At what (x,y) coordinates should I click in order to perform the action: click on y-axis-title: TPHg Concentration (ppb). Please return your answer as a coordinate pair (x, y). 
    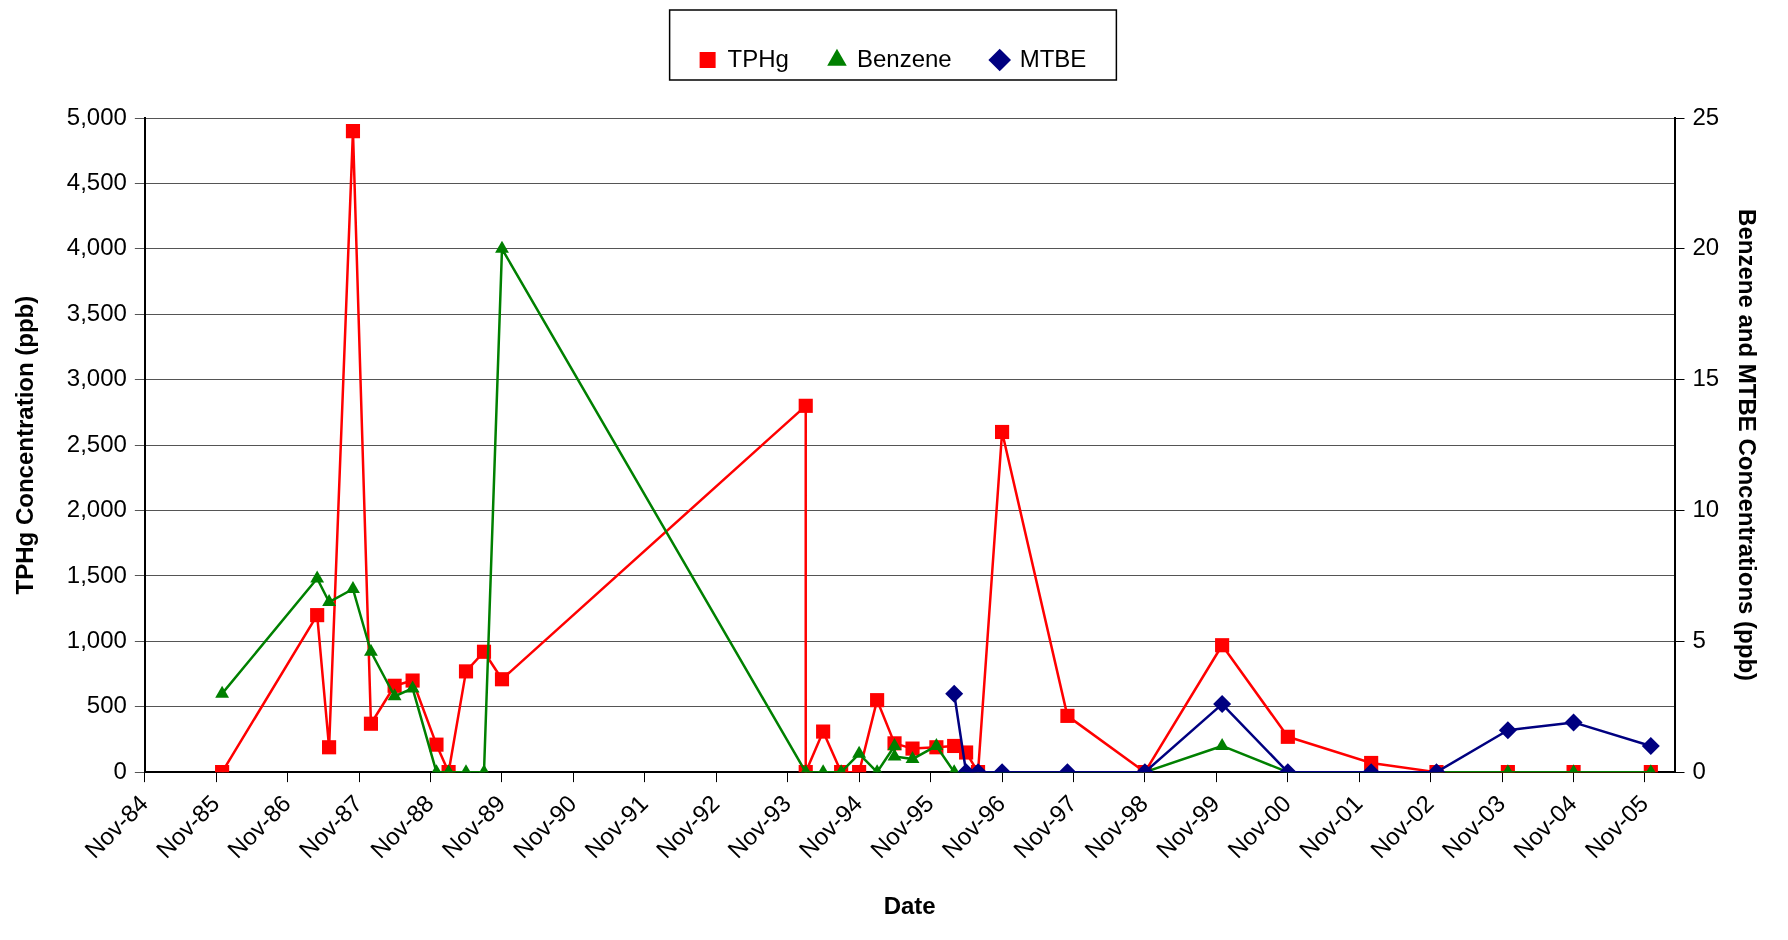
    Looking at the image, I should click on (25, 445).